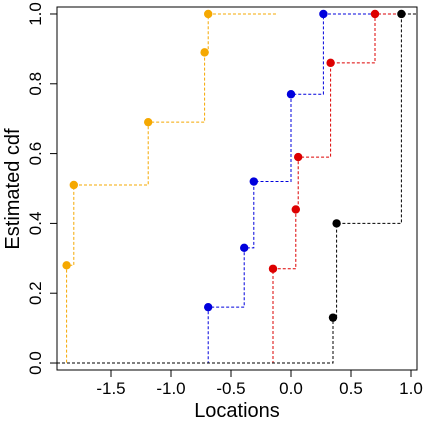 The image size is (423, 423). I want to click on y-axis: 0.0 0.2 0.4 0.6 0.8 1.0, so click(41, 188).